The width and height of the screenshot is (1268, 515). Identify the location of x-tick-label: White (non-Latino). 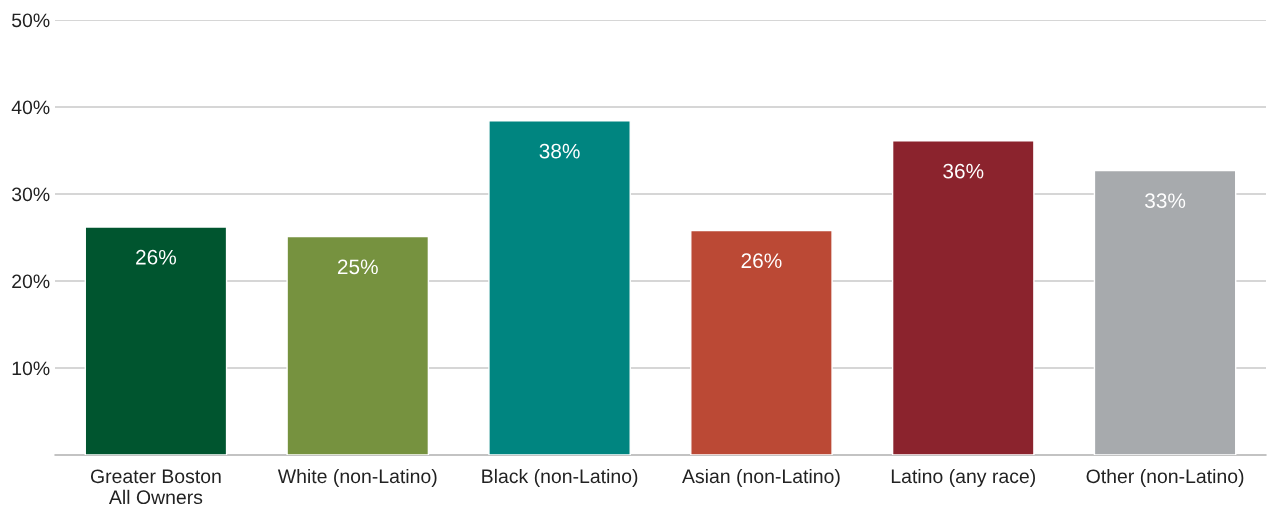
(357, 478).